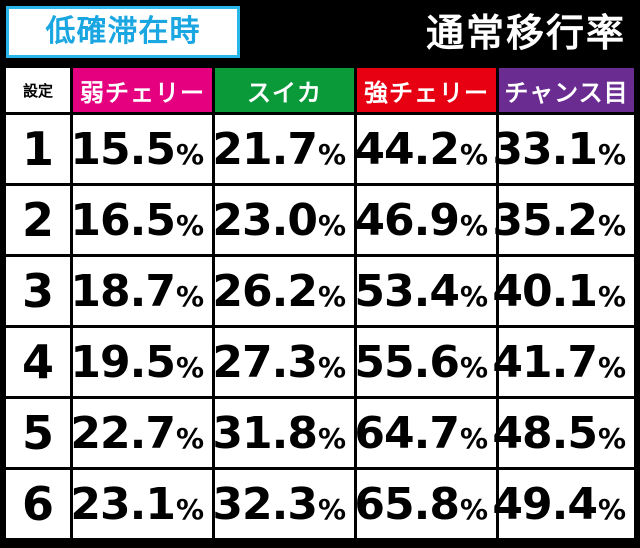 This screenshot has height=548, width=640. What do you see at coordinates (426, 90) in the screenshot?
I see `column-header-strong-cherry: 強チェリー` at bounding box center [426, 90].